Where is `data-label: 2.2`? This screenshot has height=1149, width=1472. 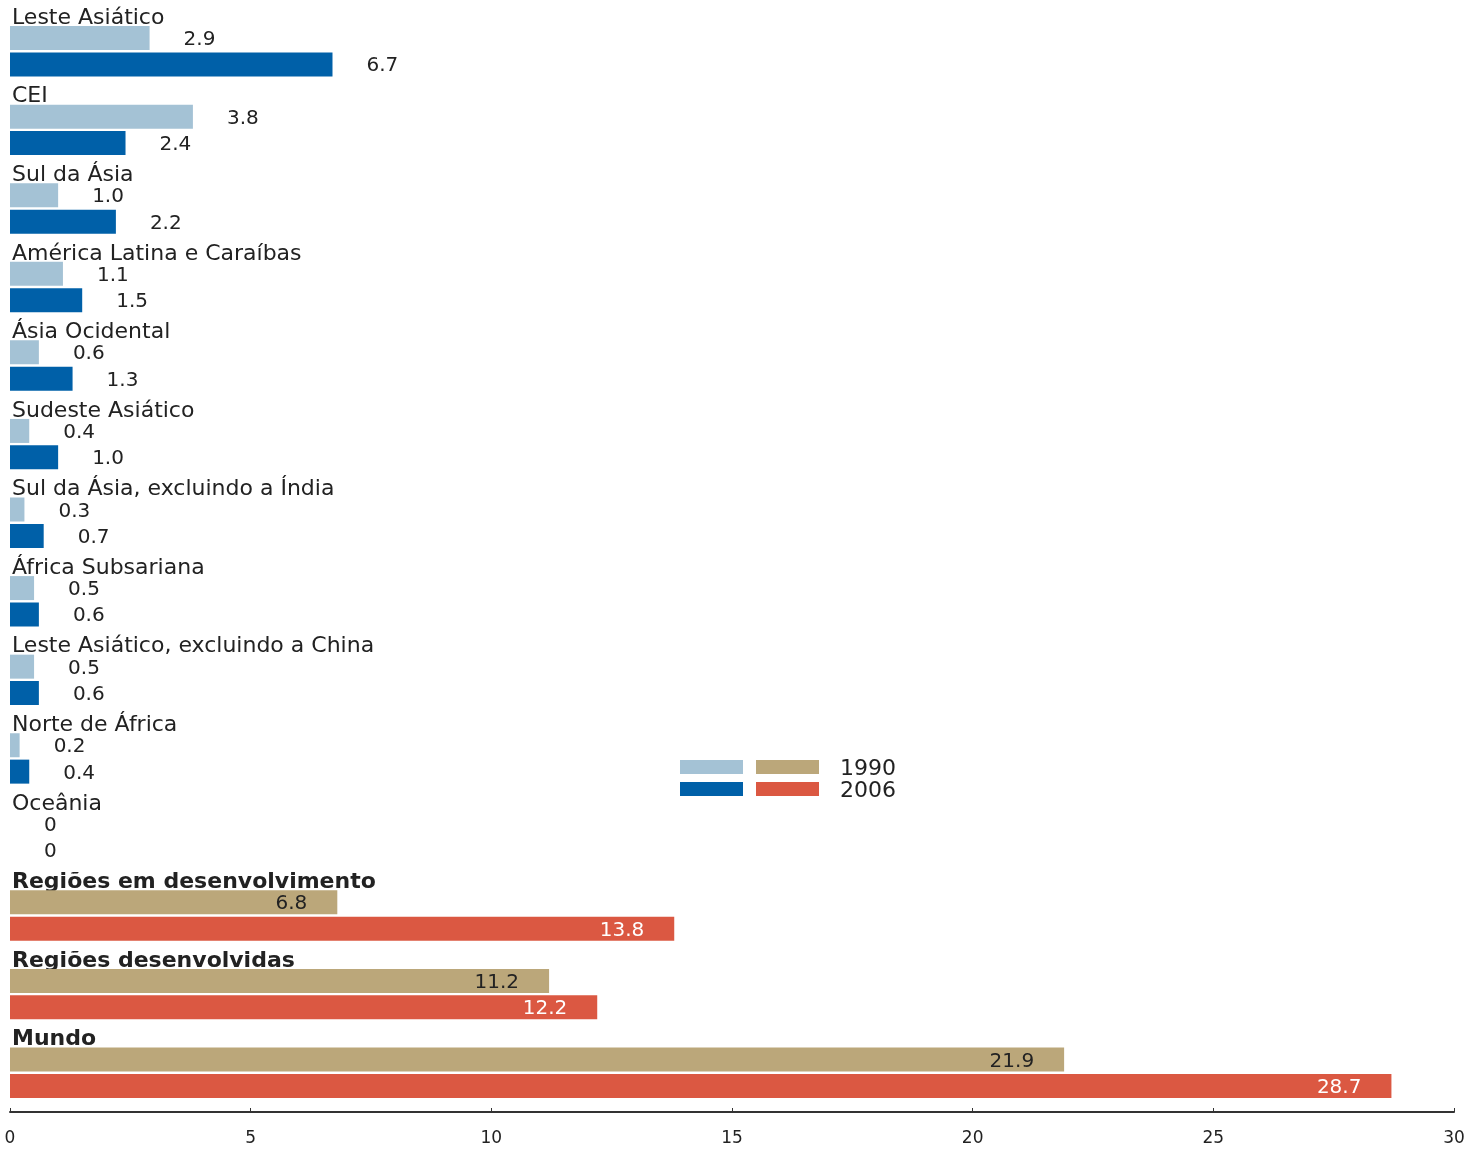 data-label: 2.2 is located at coordinates (165, 221).